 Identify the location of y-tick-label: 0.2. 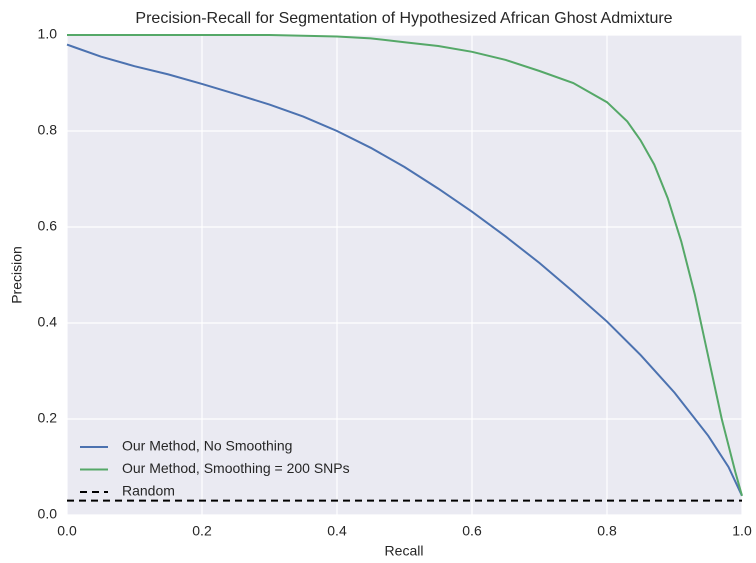
(48, 418).